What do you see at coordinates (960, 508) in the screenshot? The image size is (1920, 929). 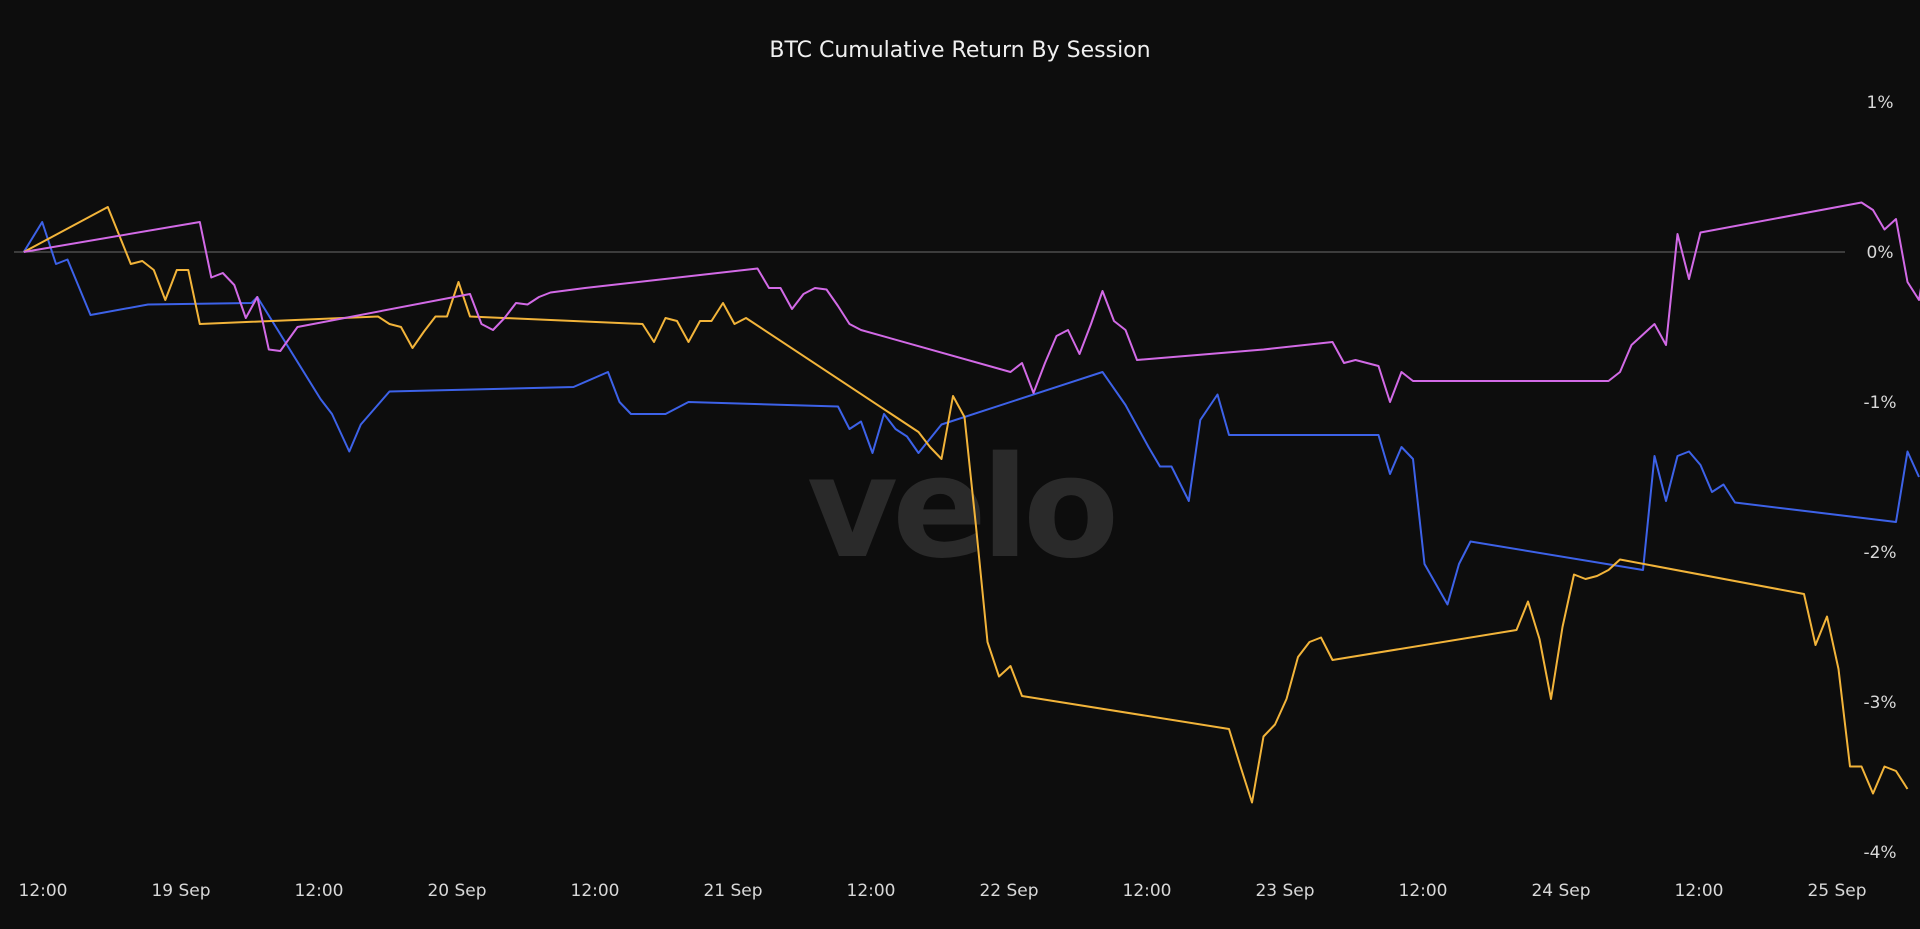 I see `watermark-text: velo` at bounding box center [960, 508].